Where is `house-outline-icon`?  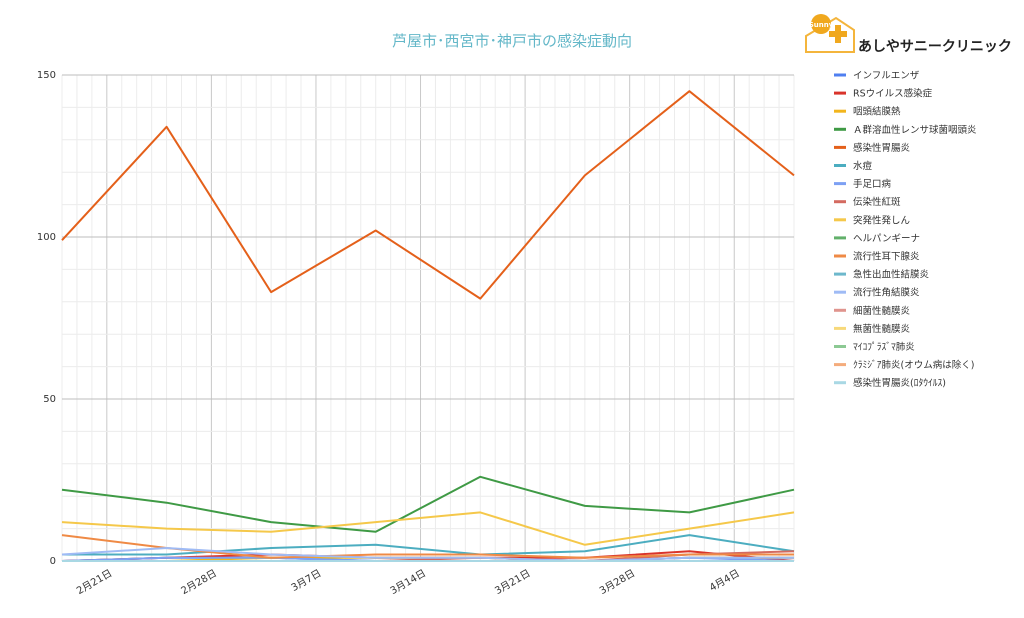
house-outline-icon is located at coordinates (830, 34).